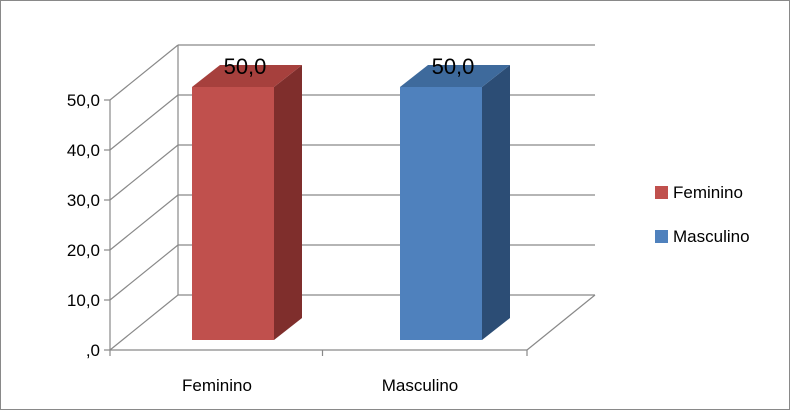 Image resolution: width=790 pixels, height=410 pixels. Describe the element at coordinates (661, 192) in the screenshot. I see `legend-swatch-feminino` at that location.